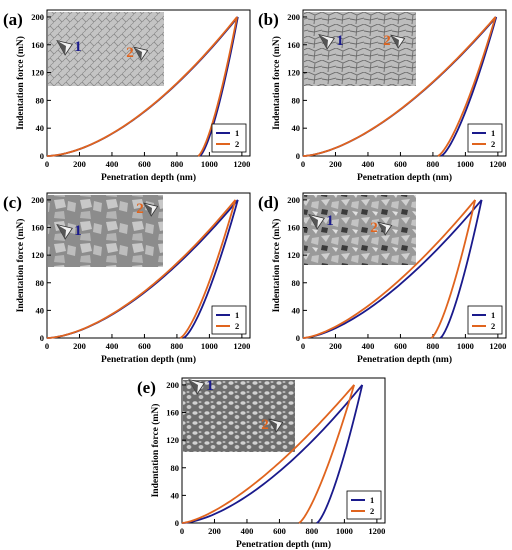 The width and height of the screenshot is (512, 550). Describe the element at coordinates (12, 202) in the screenshot. I see `panel-label: (c)` at that location.